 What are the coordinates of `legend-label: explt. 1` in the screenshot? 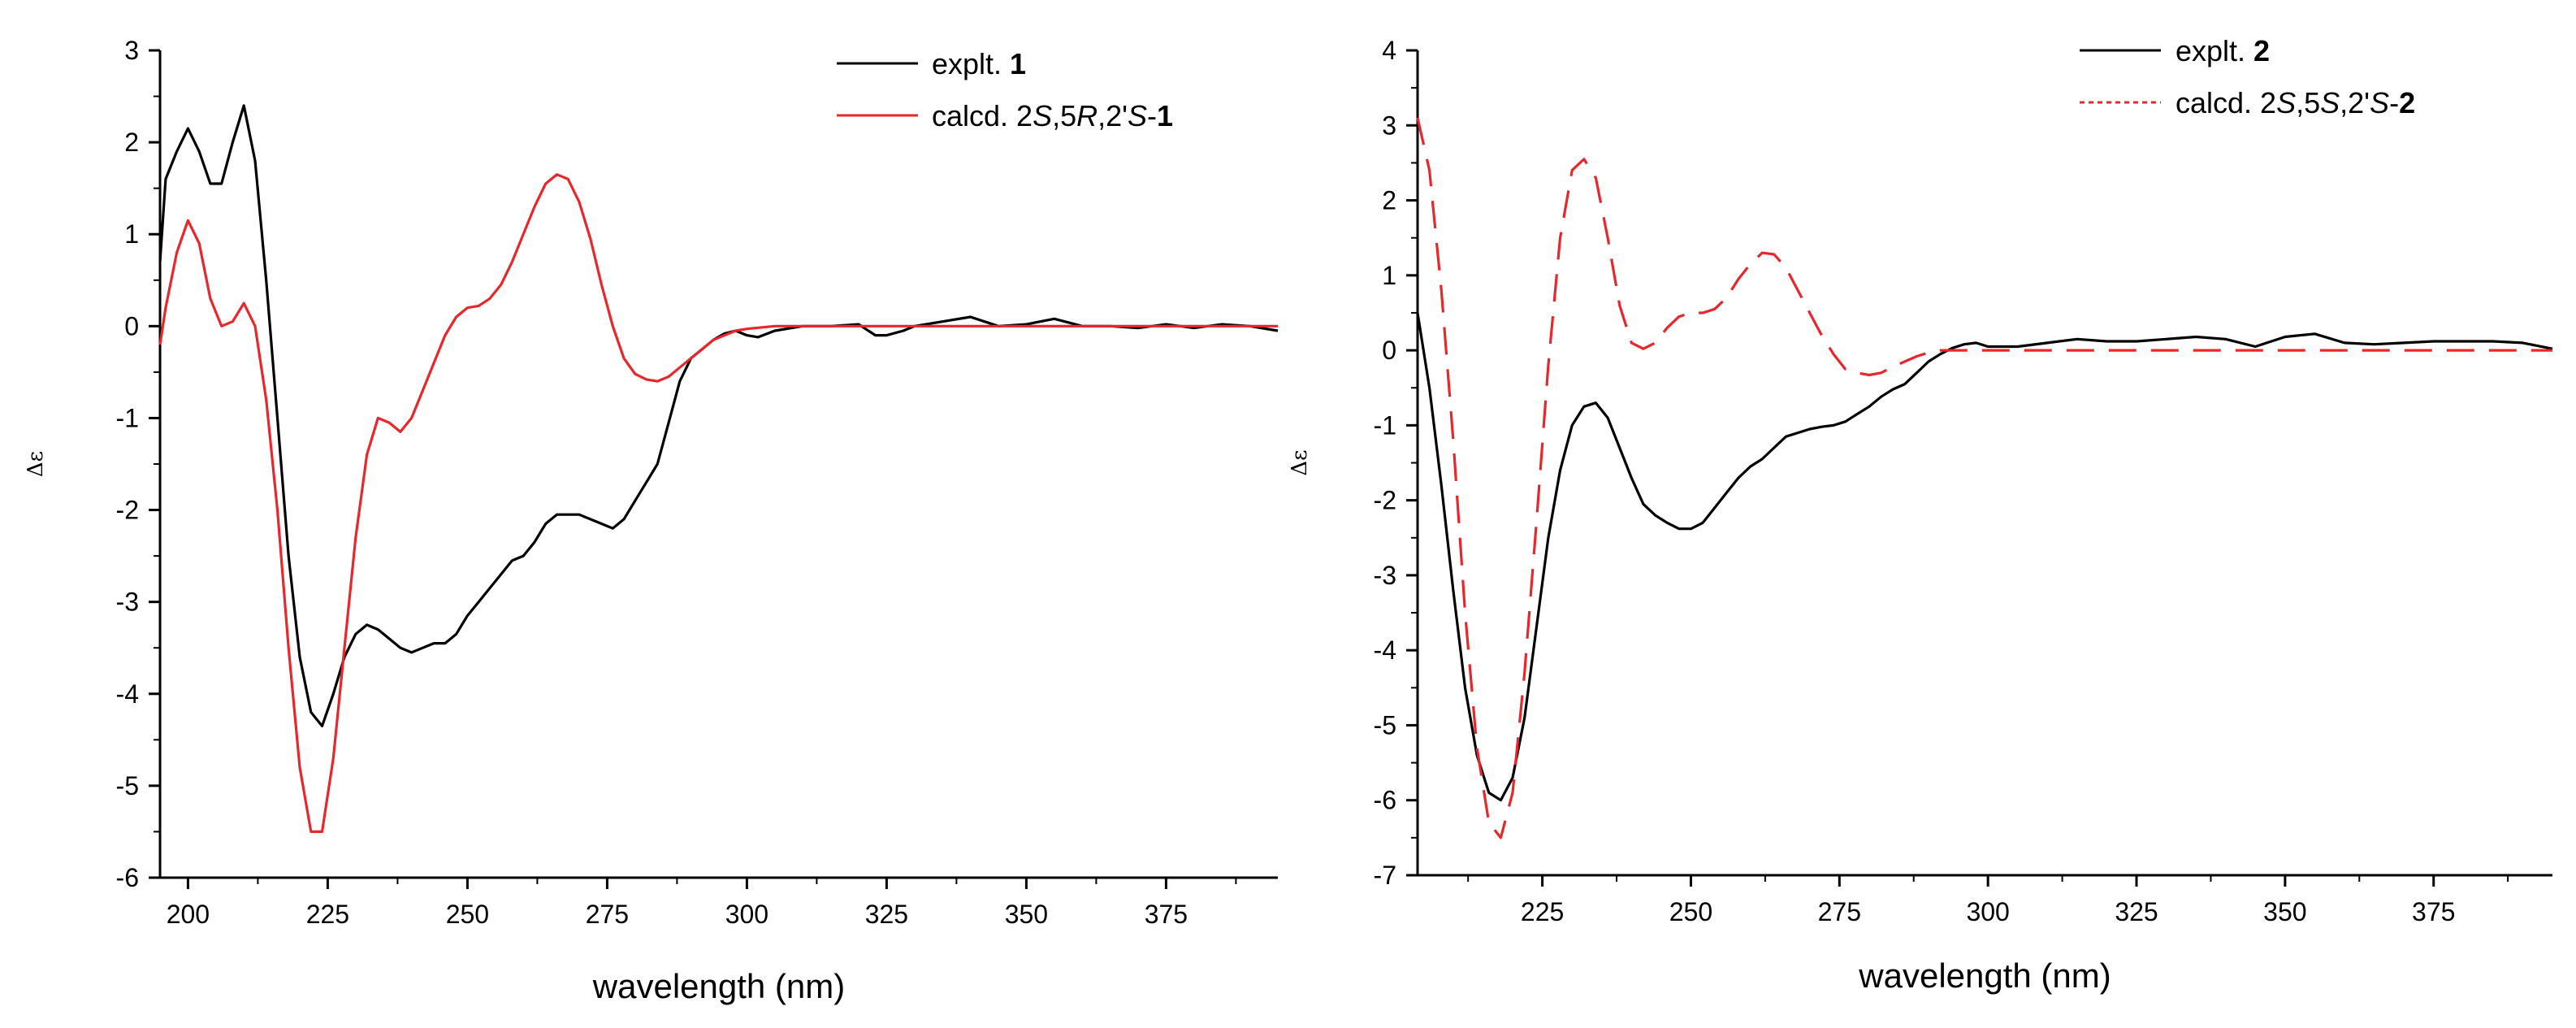 It's located at (979, 63).